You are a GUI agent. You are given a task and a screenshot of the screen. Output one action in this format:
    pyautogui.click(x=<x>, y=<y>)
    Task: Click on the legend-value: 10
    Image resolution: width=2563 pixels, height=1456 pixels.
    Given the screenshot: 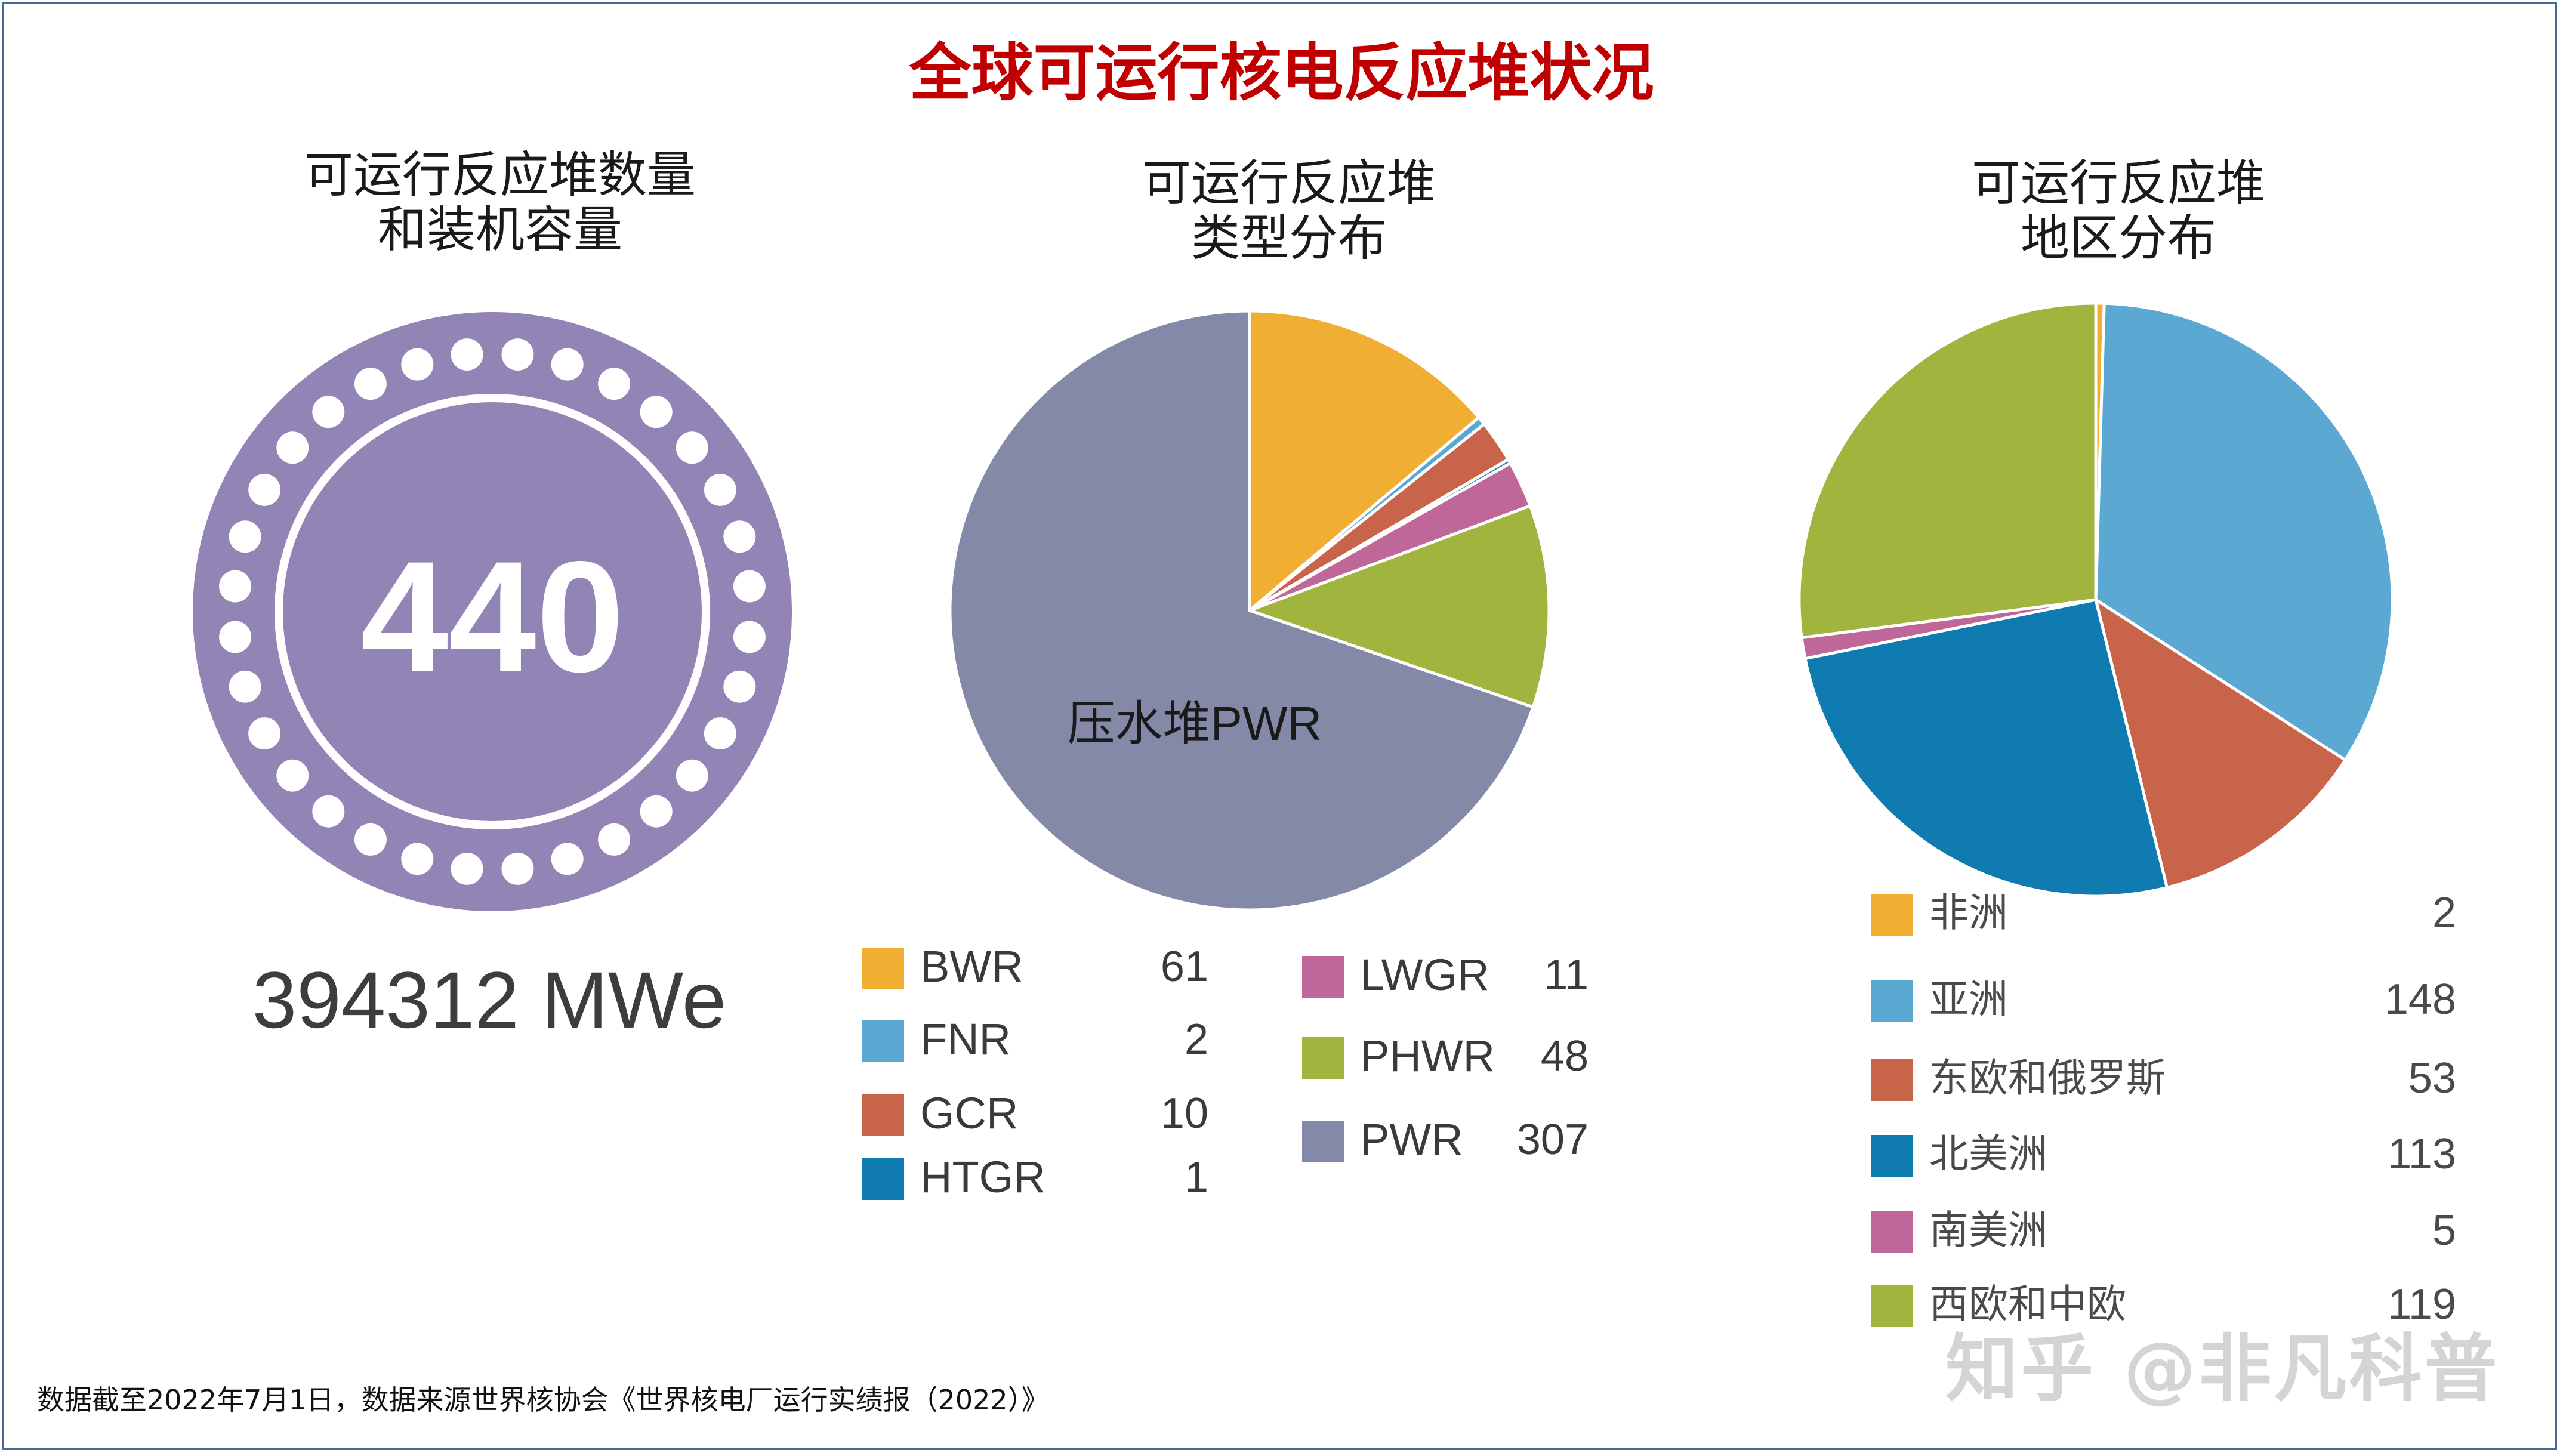 What is the action you would take?
    pyautogui.click(x=1184, y=1113)
    